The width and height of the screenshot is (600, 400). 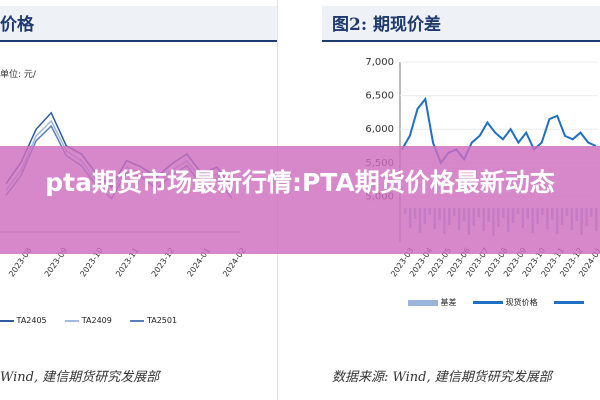 What do you see at coordinates (23, 320) in the screenshot?
I see `legend-item-ta2405: TA2405` at bounding box center [23, 320].